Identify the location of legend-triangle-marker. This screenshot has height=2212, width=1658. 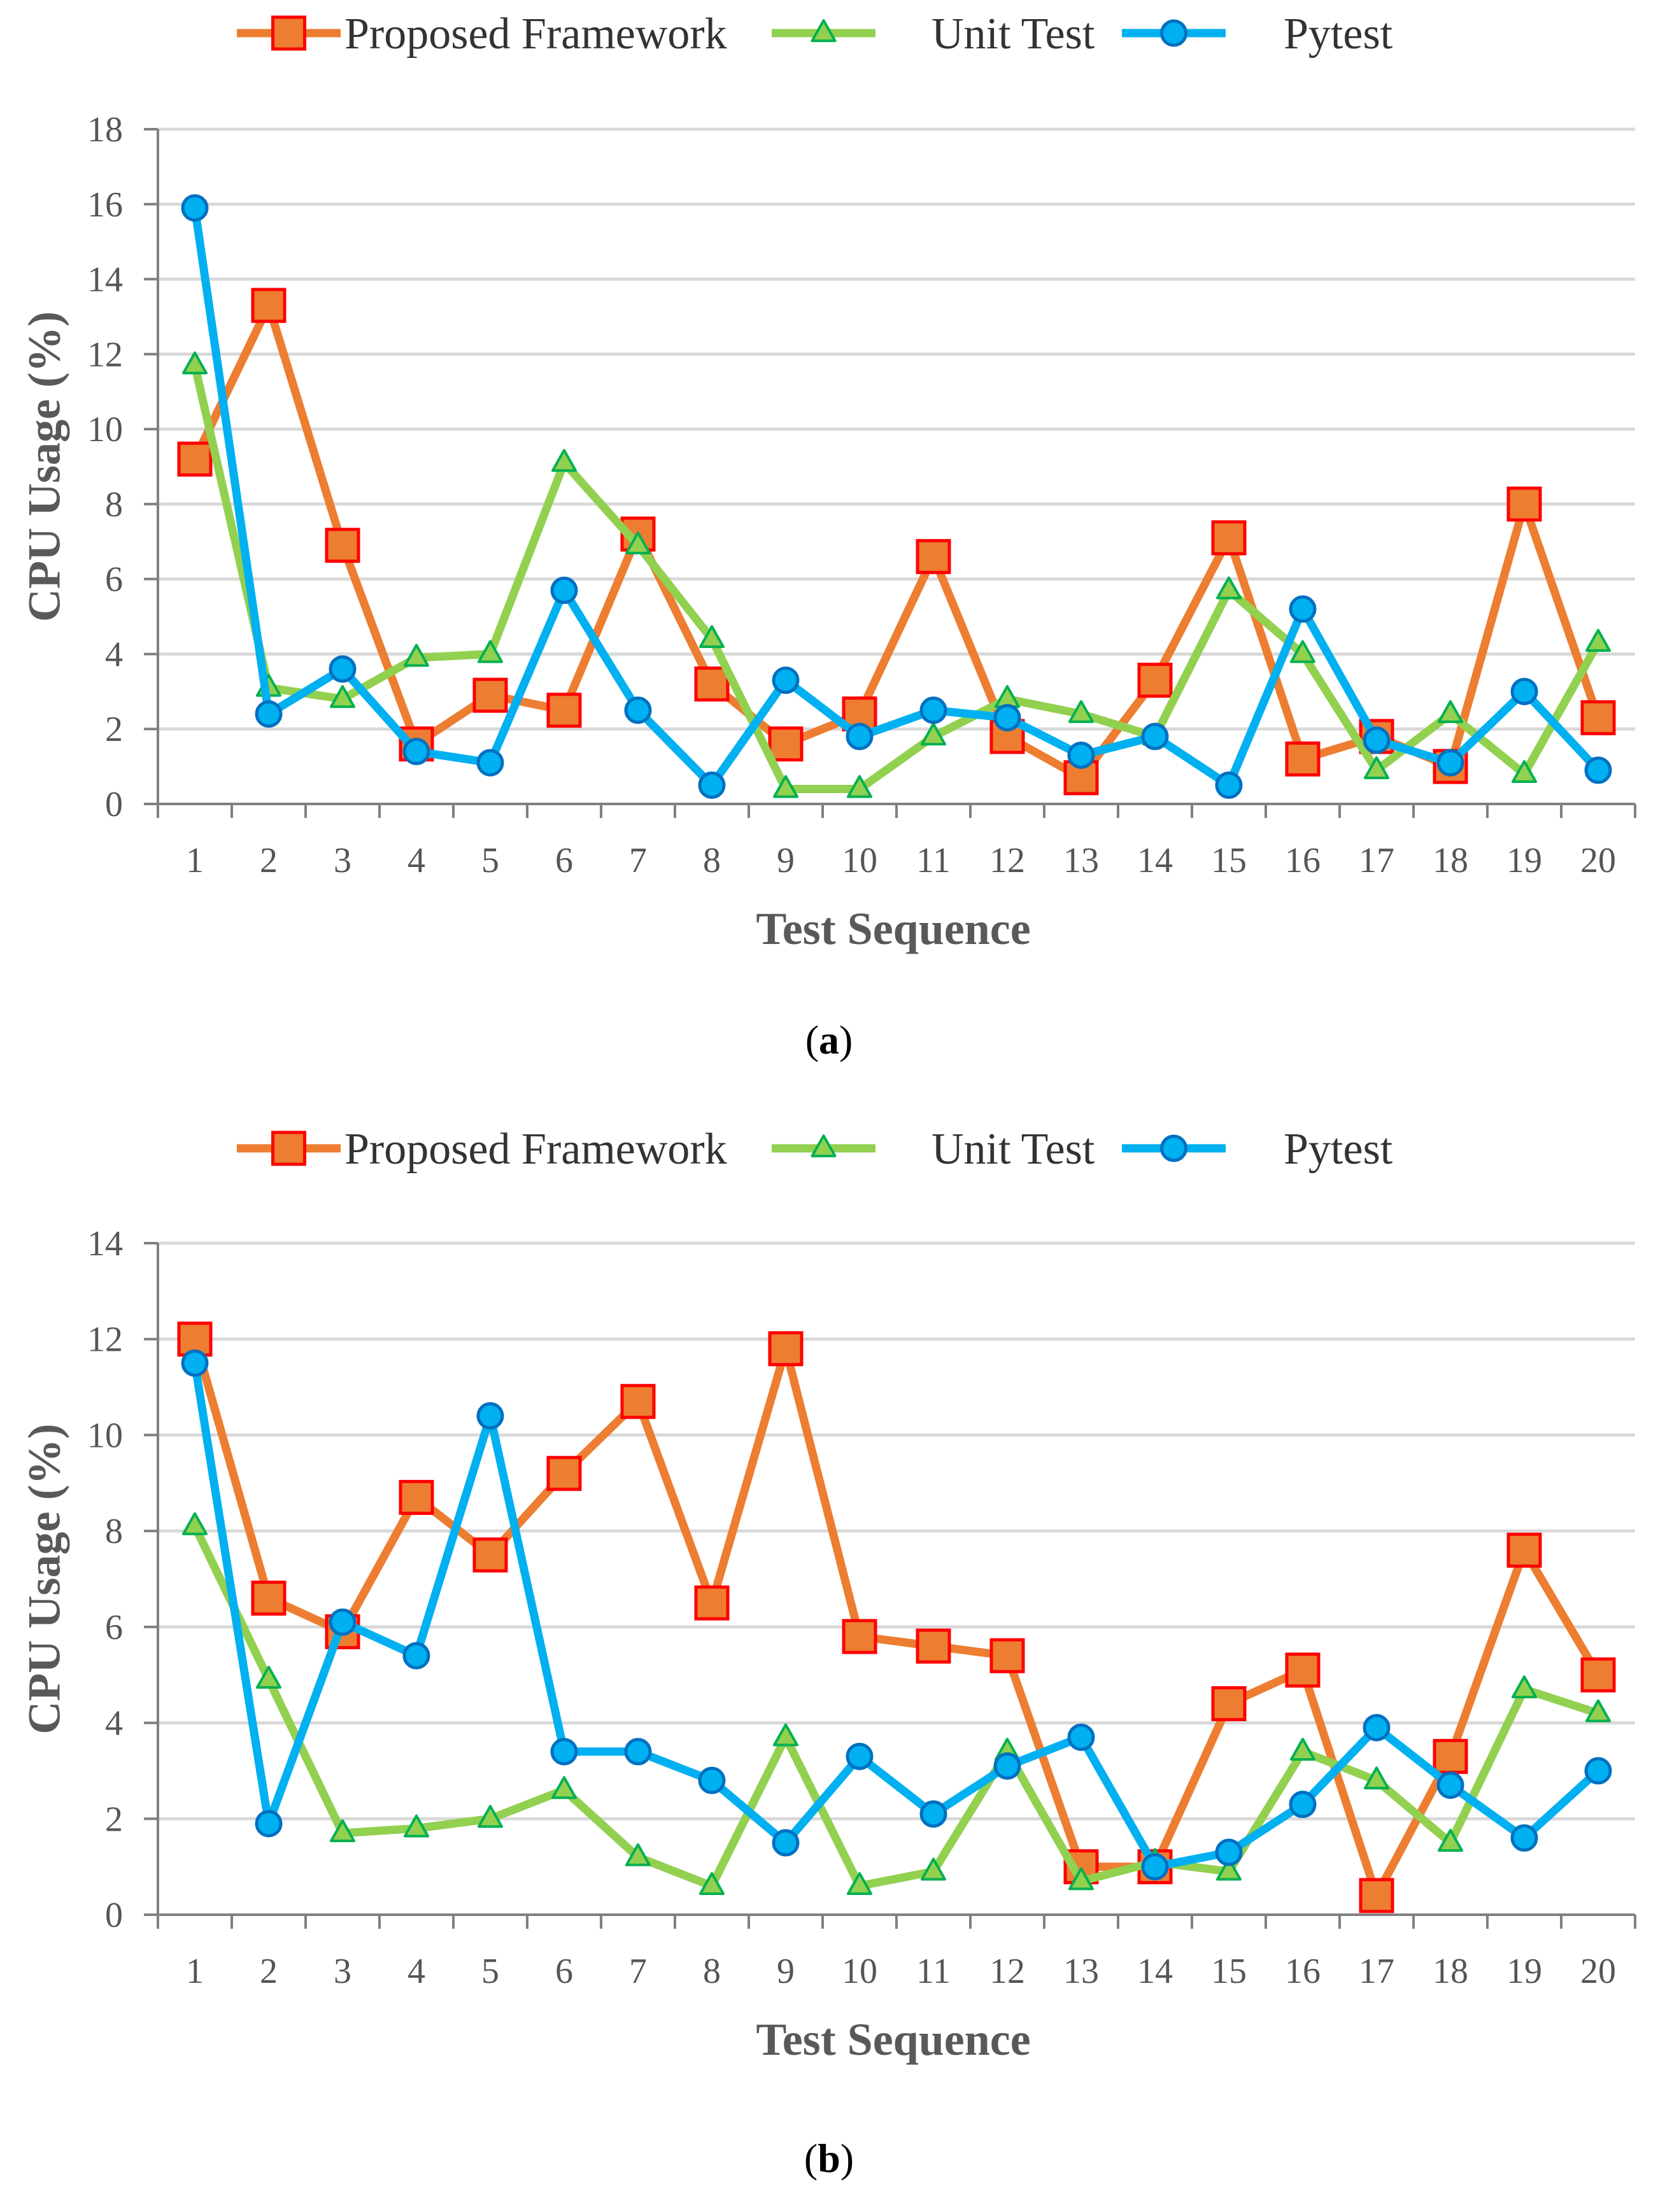
(824, 1146).